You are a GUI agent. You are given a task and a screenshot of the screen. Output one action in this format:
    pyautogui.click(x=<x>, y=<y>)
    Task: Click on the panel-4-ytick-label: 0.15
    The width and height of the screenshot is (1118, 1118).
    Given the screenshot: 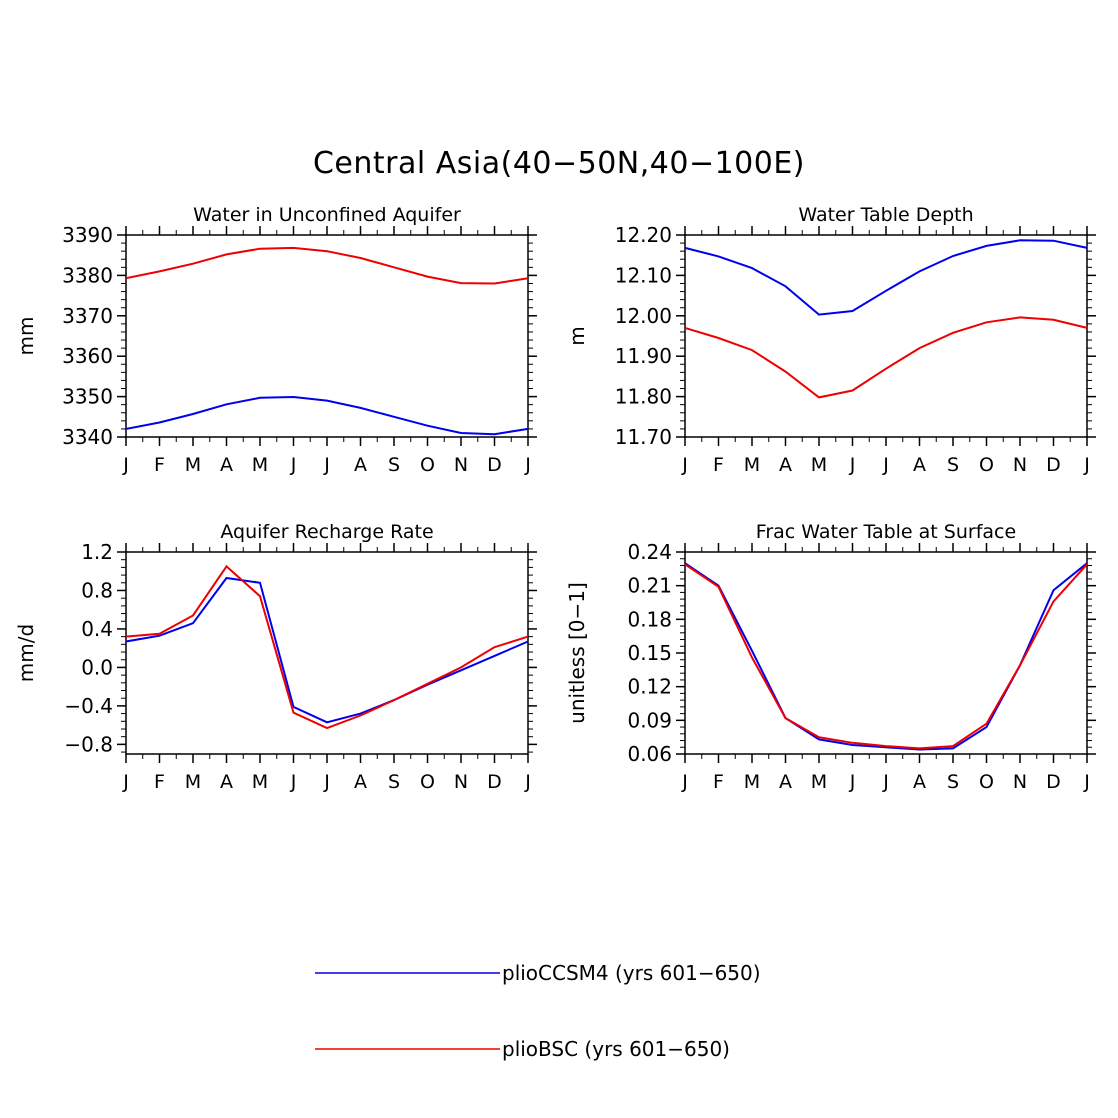 What is the action you would take?
    pyautogui.click(x=649, y=653)
    